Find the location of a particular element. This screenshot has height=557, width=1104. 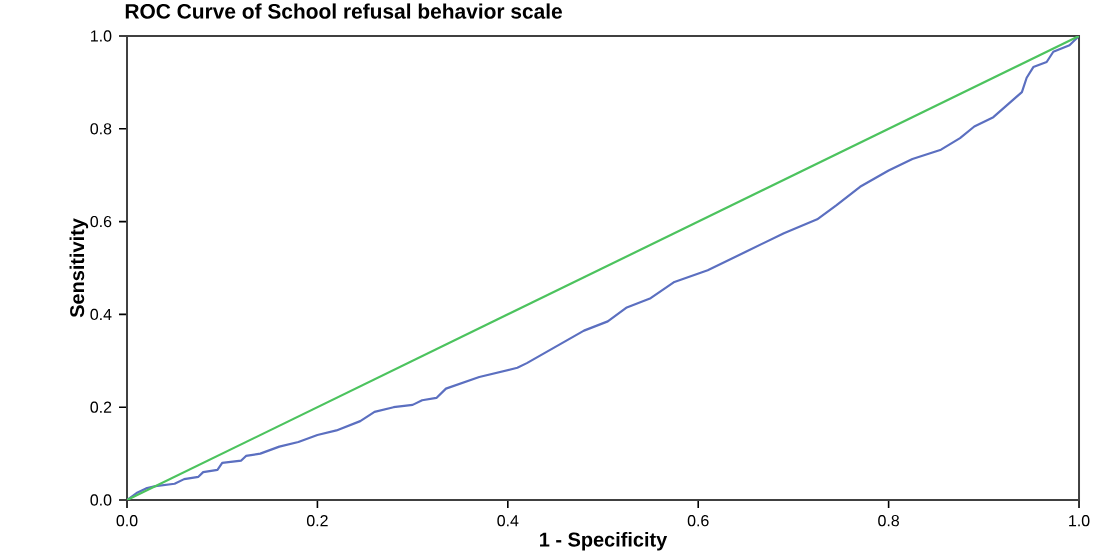

y-tick-label: 0.6 is located at coordinates (101, 221).